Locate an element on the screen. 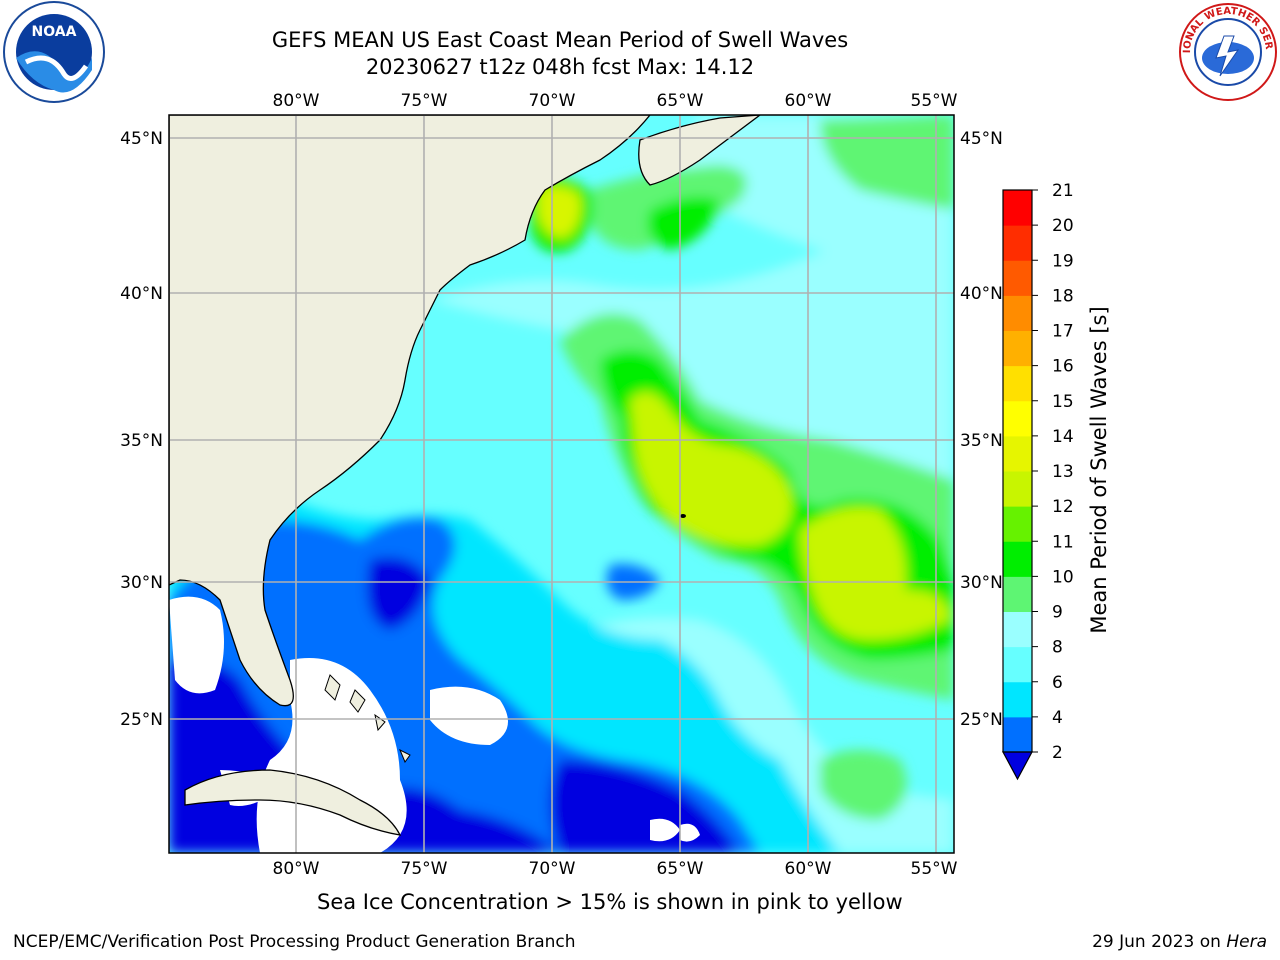 Image resolution: width=1280 pixels, height=960 pixels. colorbar is located at coordinates (1017, 484).